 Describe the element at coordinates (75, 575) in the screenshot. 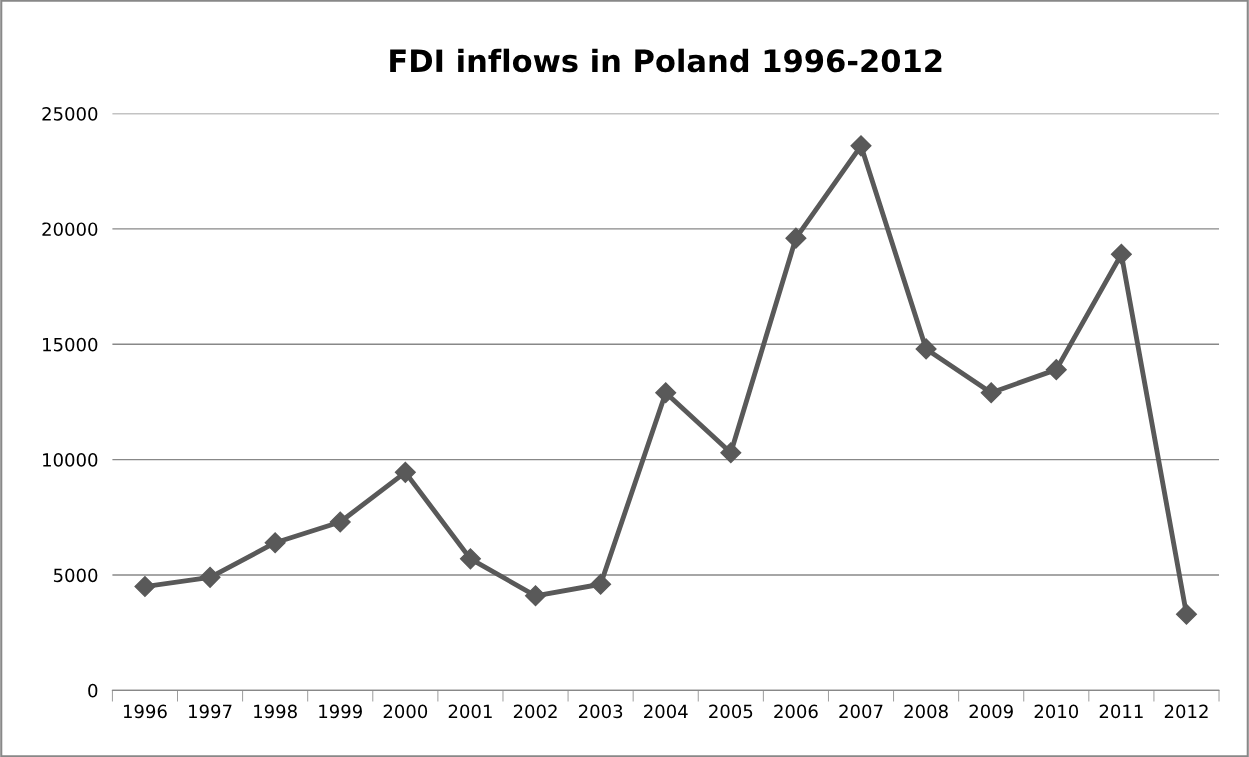

I see `y-tick-label: 5000` at that location.